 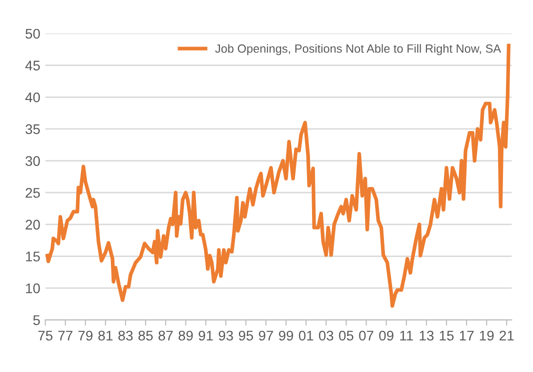 I want to click on x-tick-label: 09, so click(x=386, y=335).